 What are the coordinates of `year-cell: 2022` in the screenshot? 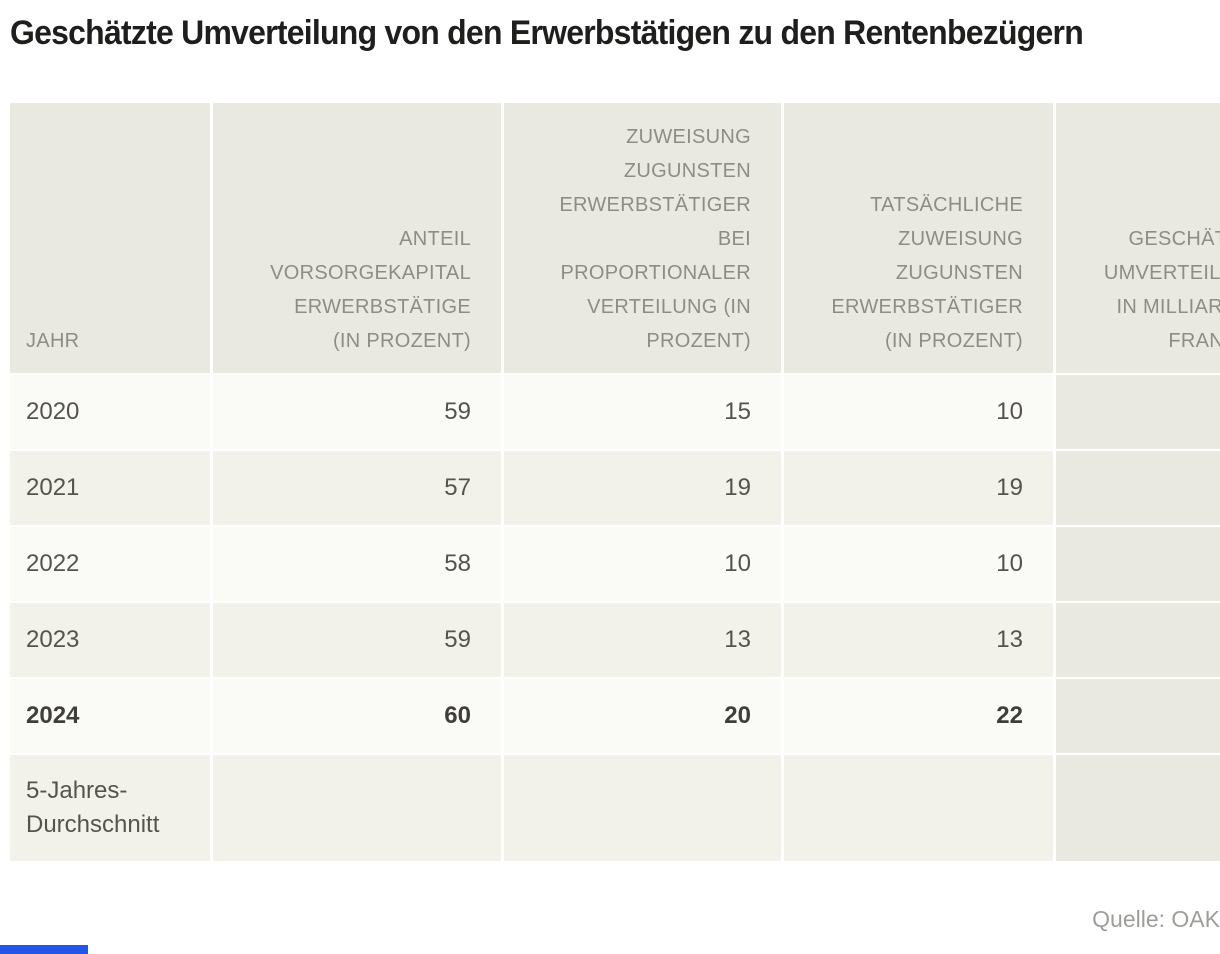 It's located at (110, 564).